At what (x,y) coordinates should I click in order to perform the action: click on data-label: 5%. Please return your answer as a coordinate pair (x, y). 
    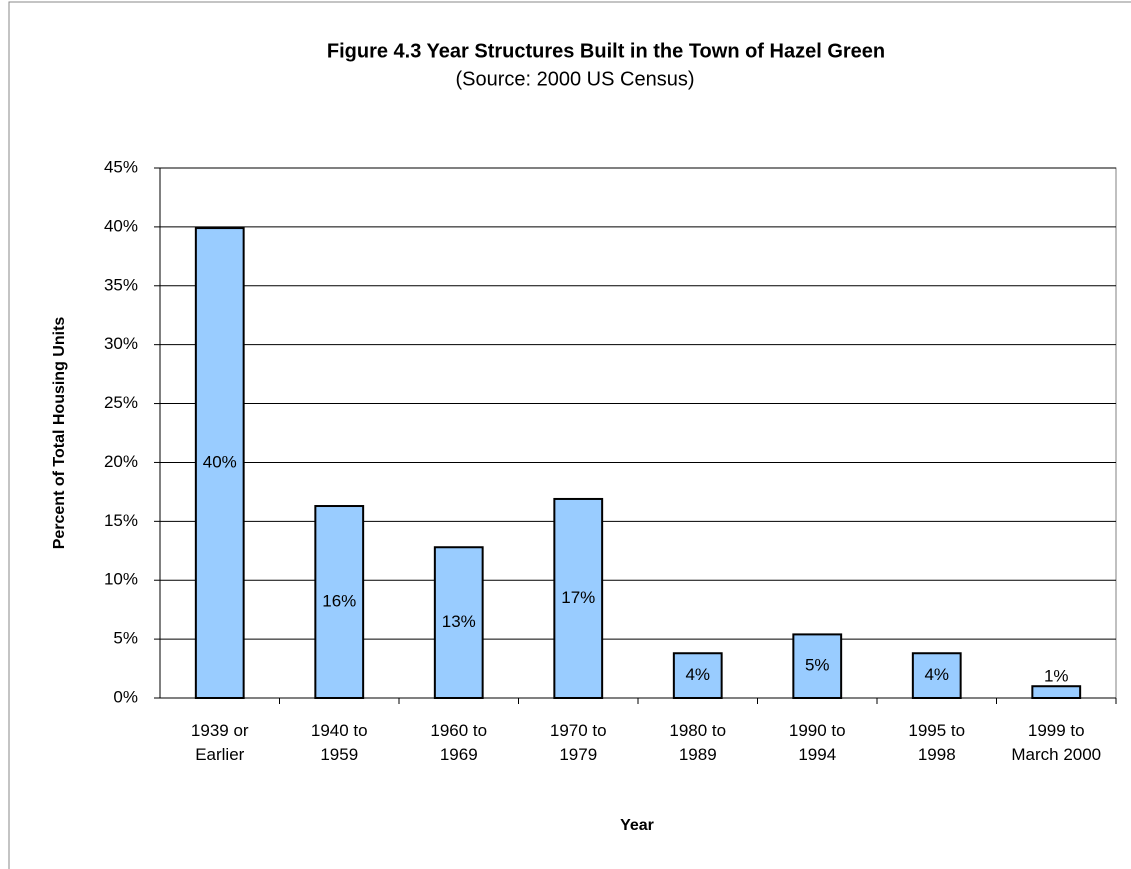
    Looking at the image, I should click on (817, 665).